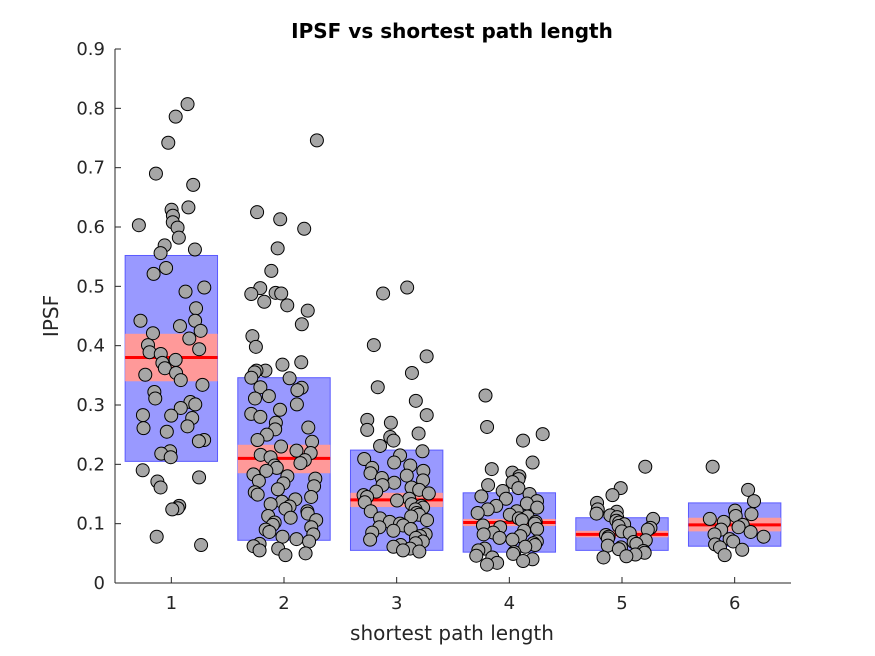  What do you see at coordinates (283, 603) in the screenshot?
I see `x-tick-label: 2` at bounding box center [283, 603].